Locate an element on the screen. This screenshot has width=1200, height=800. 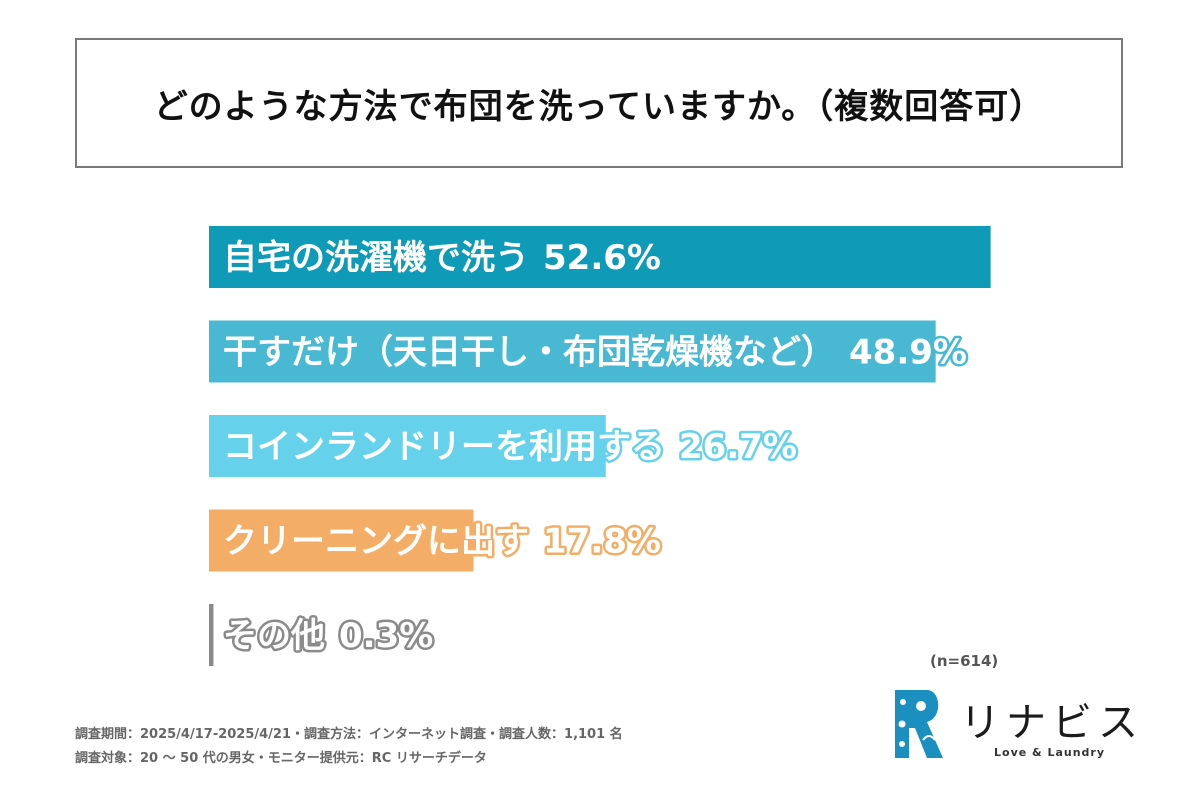
category-label-2: 干すだけ（天日干し・布団乾燥機など） is located at coordinates (529, 353).